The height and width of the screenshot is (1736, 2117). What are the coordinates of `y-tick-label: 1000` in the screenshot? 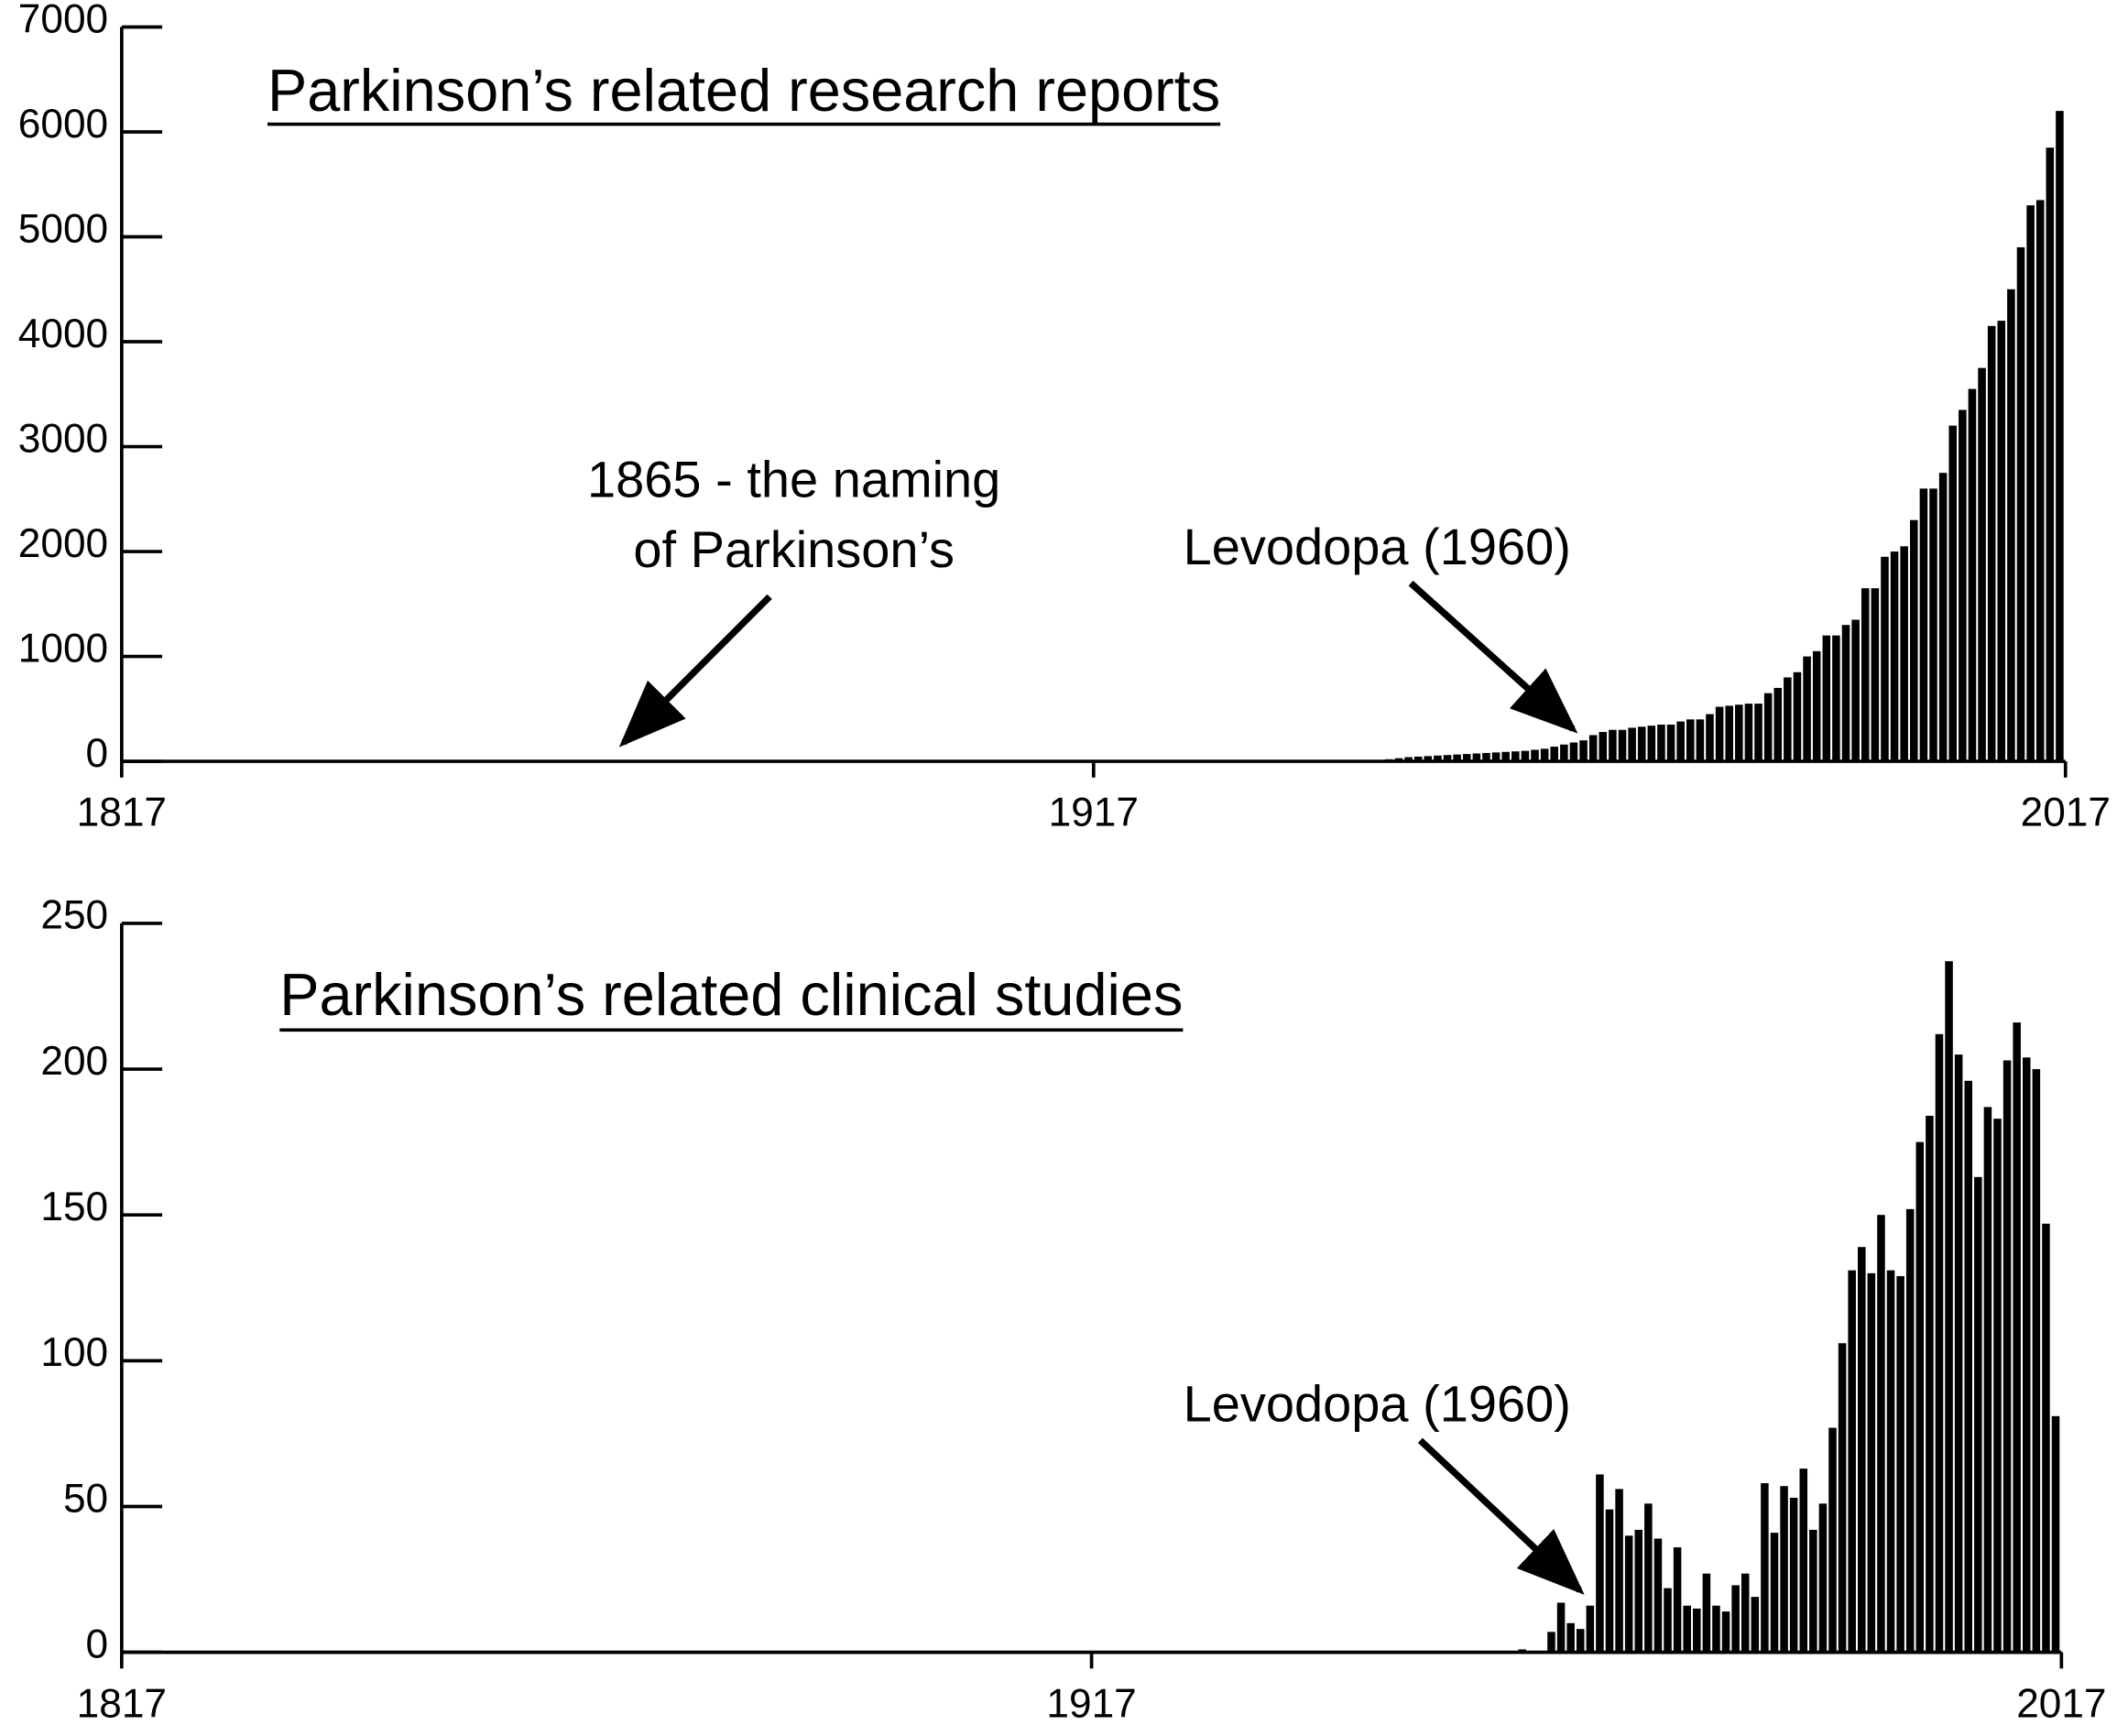 It's located at (63, 649).